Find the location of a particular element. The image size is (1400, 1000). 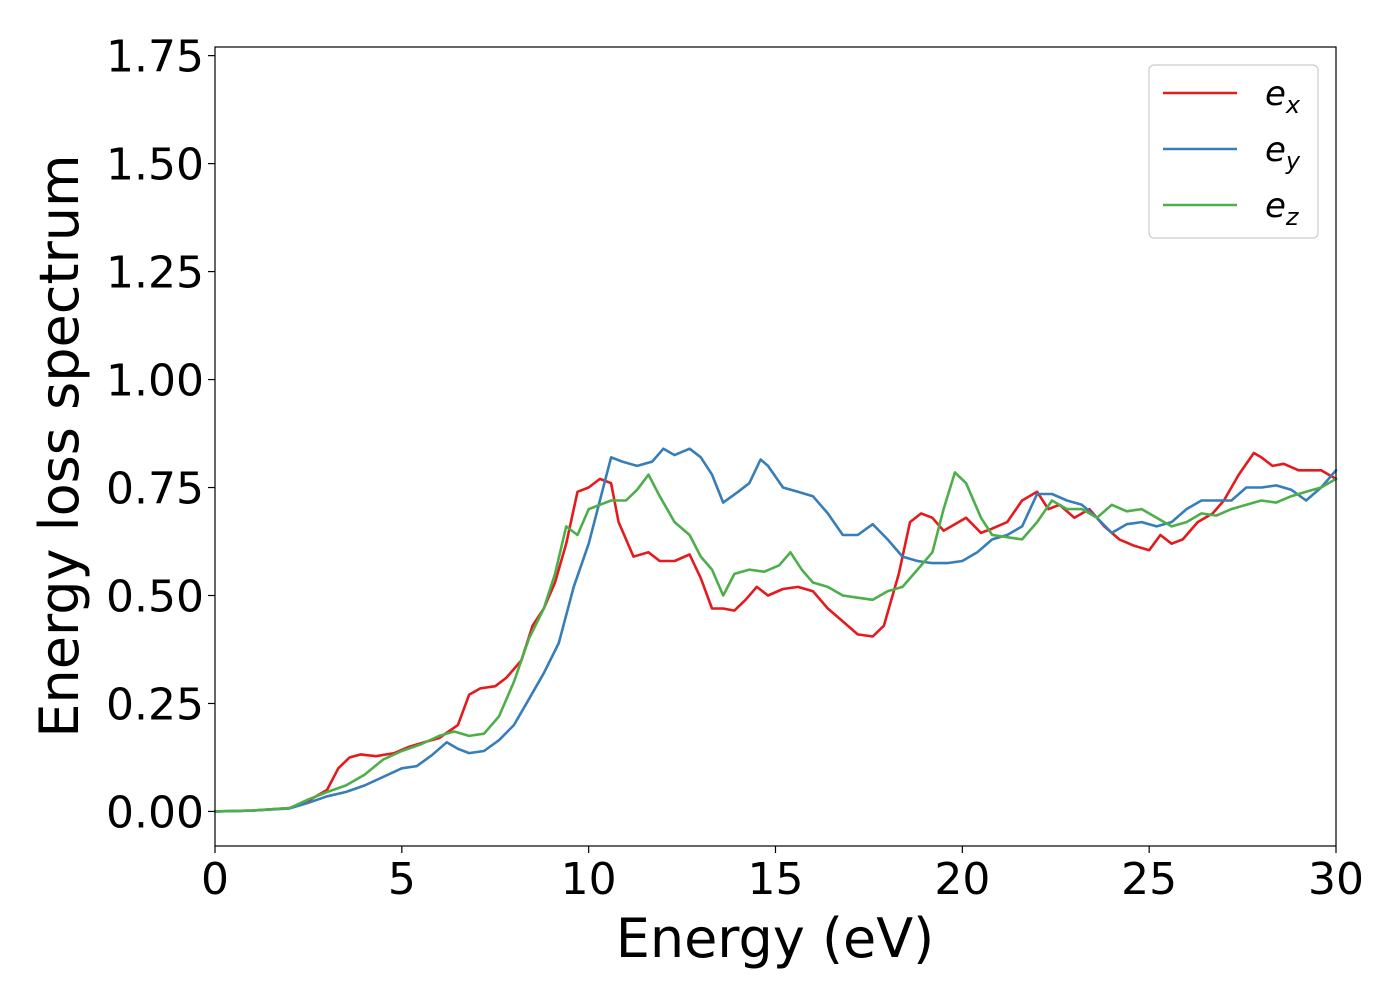

y-tick-label: 1.75 is located at coordinates (155, 57).